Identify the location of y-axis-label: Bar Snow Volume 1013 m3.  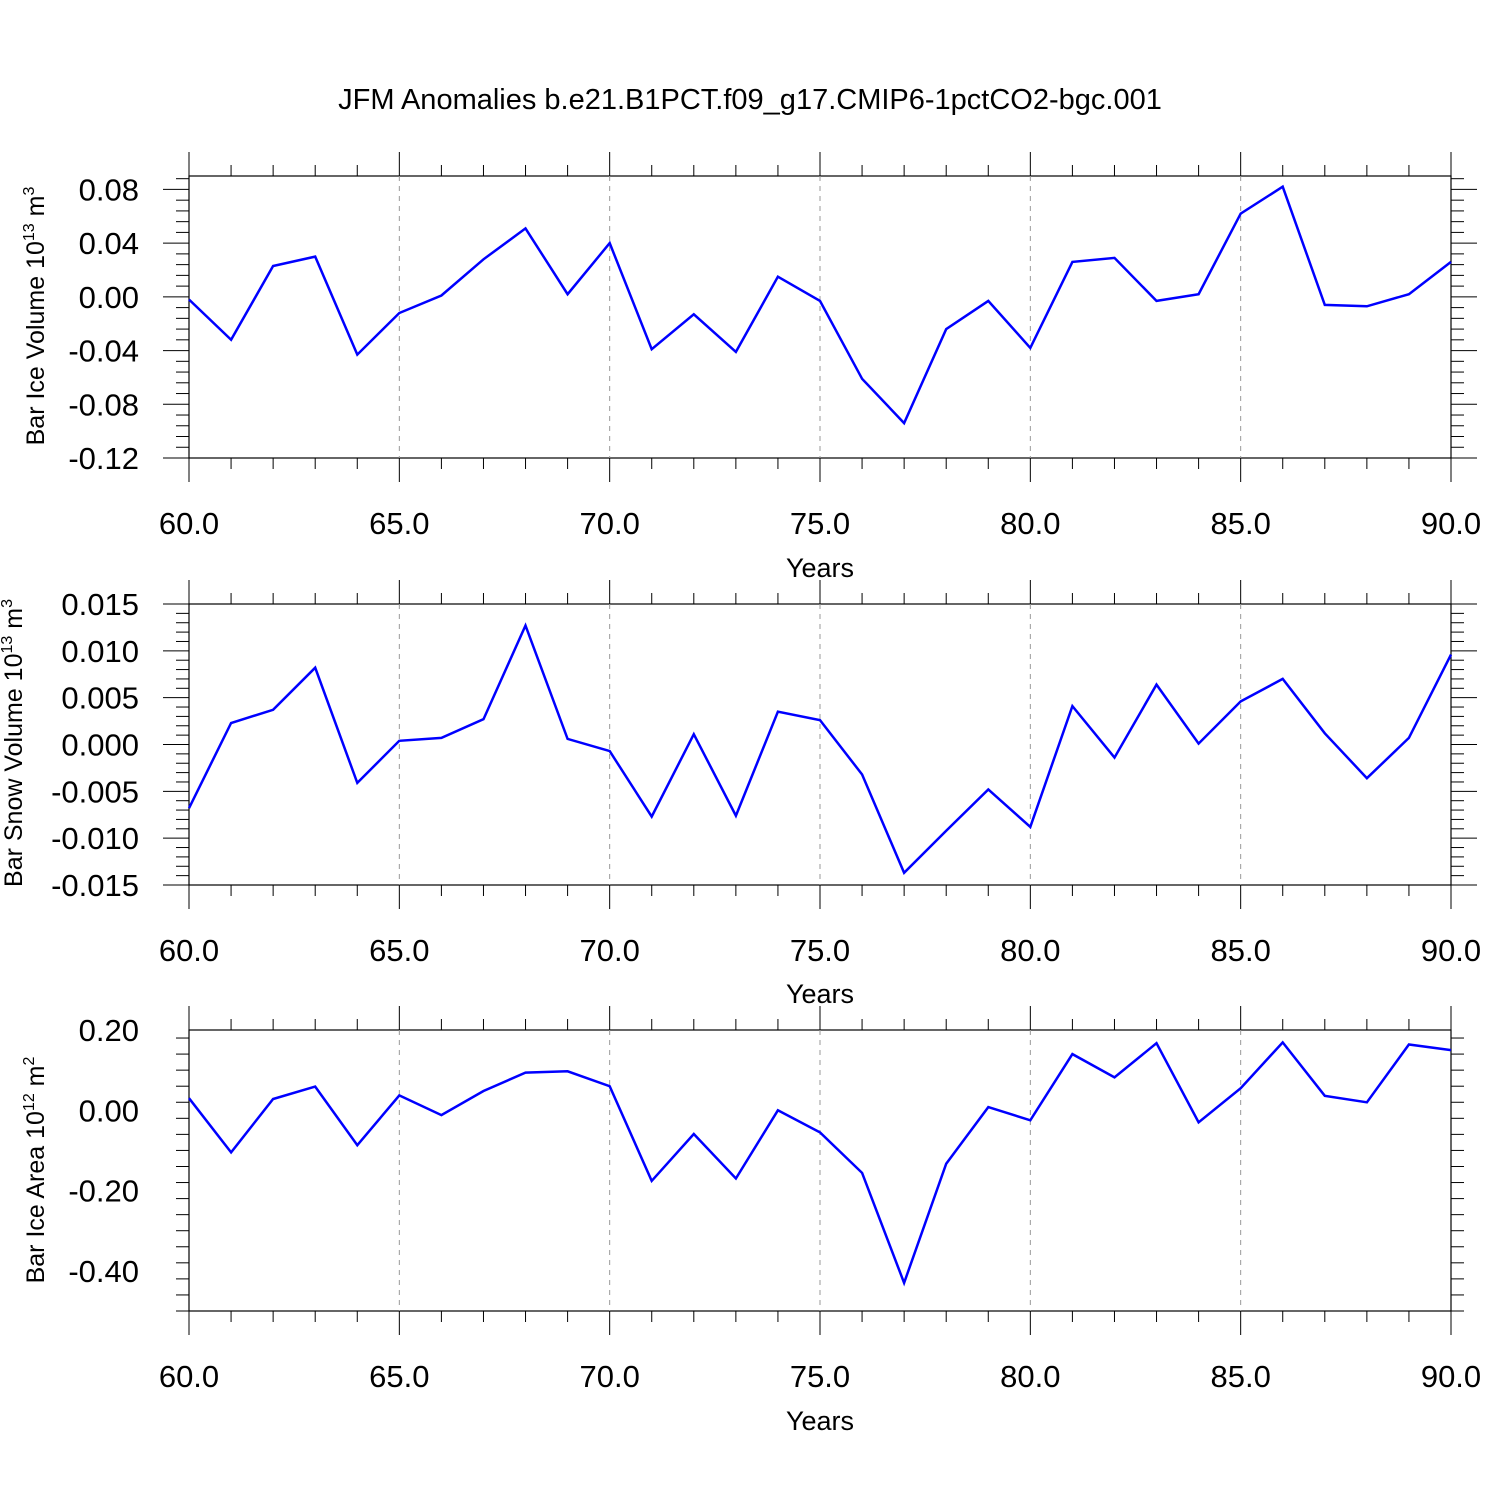
(14, 743).